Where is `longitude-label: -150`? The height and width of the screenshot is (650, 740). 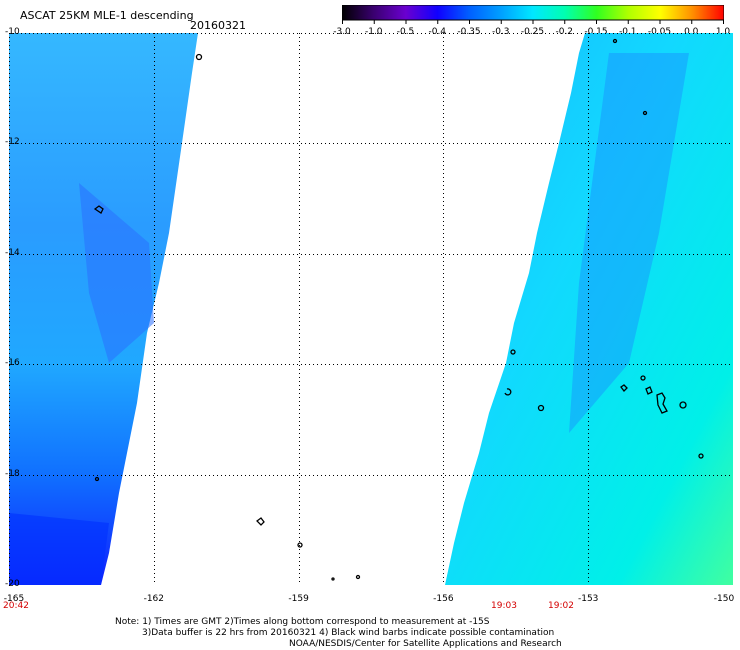 longitude-label: -150 is located at coordinates (724, 599).